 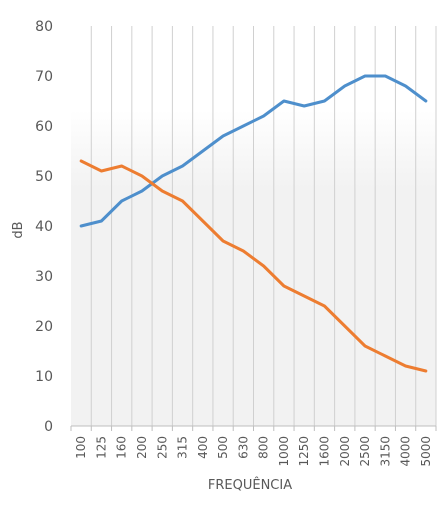 What do you see at coordinates (203, 447) in the screenshot?
I see `x-tick-label: 400` at bounding box center [203, 447].